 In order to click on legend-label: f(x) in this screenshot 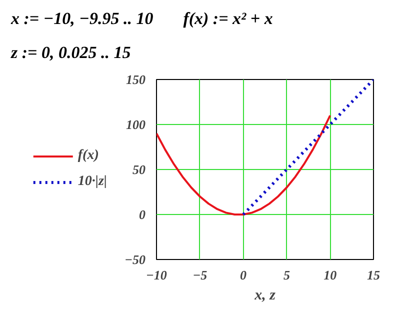, I will do `click(88, 156)`.